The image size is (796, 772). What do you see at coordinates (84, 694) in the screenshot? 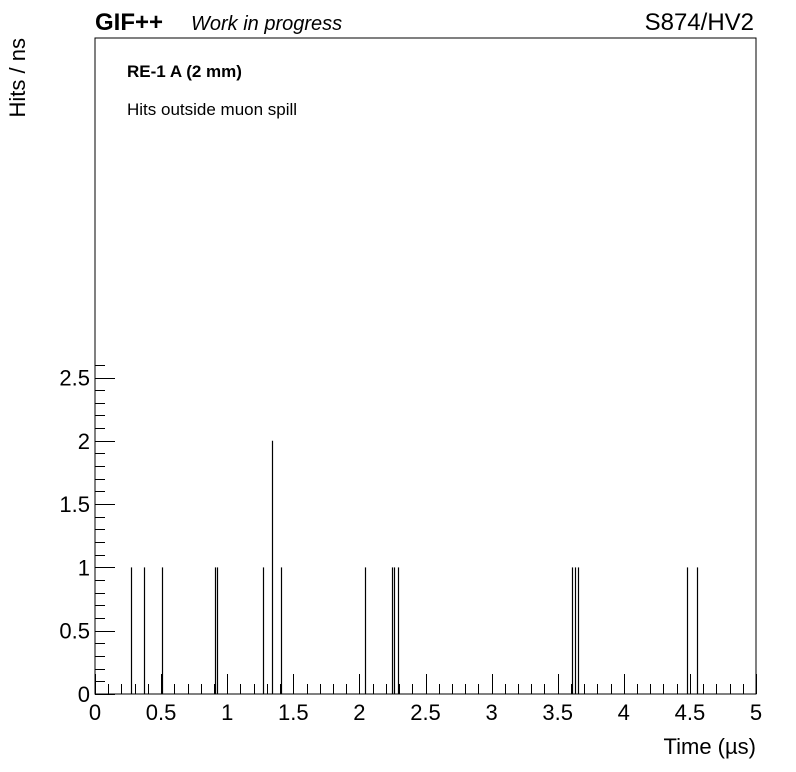
I see `y-tick-label: 0` at bounding box center [84, 694].